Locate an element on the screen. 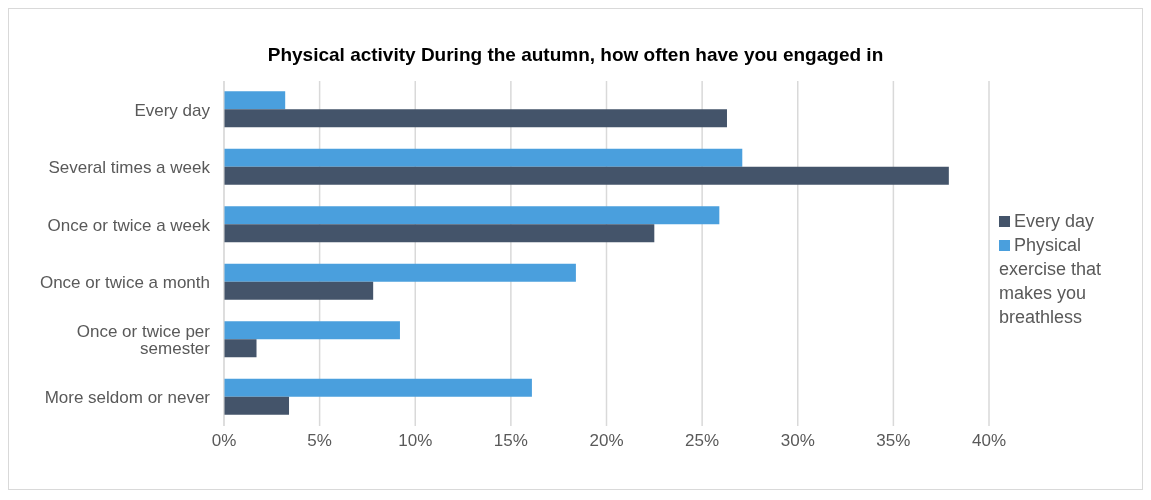 This screenshot has width=1151, height=500. x-tick-label: 30% is located at coordinates (797, 441).